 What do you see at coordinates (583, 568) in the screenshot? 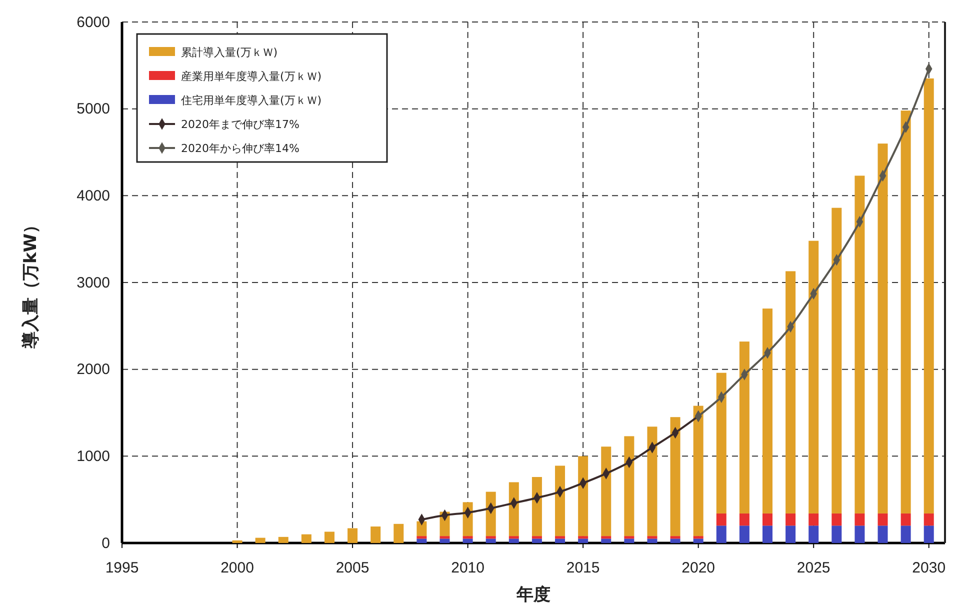
I see `x-tick-label: 2015` at bounding box center [583, 568].